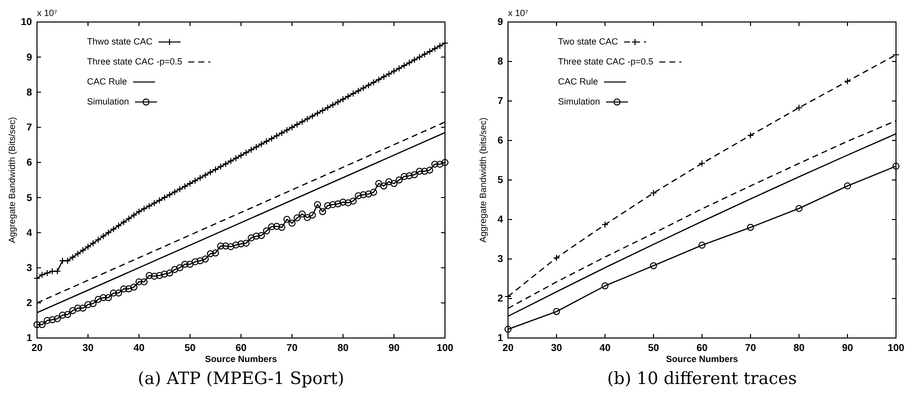 The width and height of the screenshot is (914, 402). I want to click on text: (a) ATP (MPEG-1 Sport), so click(241, 379).